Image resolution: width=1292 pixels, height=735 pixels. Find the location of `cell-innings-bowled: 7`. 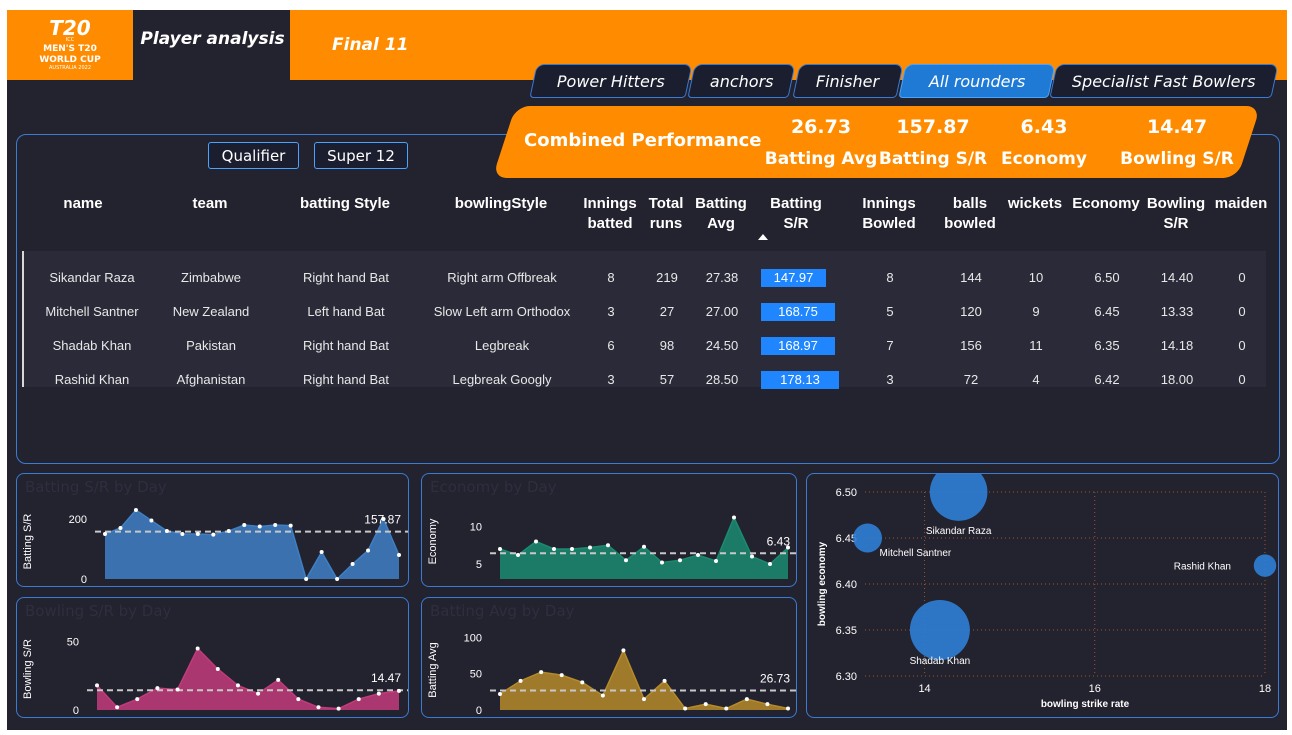

cell-innings-bowled: 7 is located at coordinates (890, 345).